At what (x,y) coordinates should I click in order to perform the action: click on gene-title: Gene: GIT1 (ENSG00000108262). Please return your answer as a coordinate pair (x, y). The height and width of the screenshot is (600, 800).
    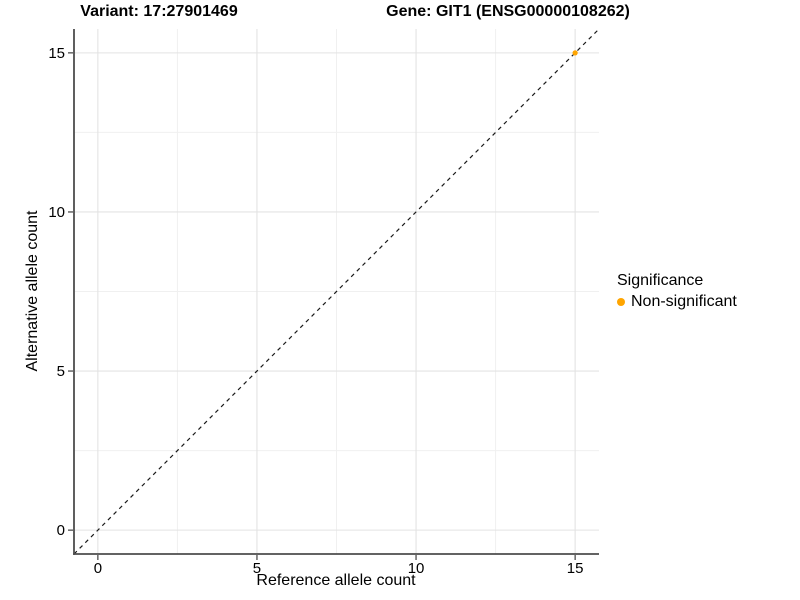
    Looking at the image, I should click on (508, 11).